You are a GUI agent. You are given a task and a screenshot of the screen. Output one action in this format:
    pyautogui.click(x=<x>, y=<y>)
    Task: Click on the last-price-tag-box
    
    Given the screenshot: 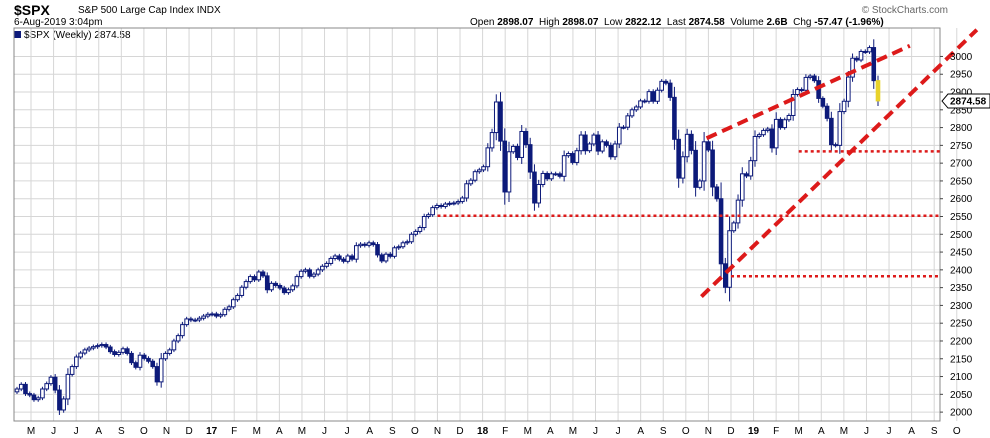 What is the action you would take?
    pyautogui.click(x=965, y=101)
    